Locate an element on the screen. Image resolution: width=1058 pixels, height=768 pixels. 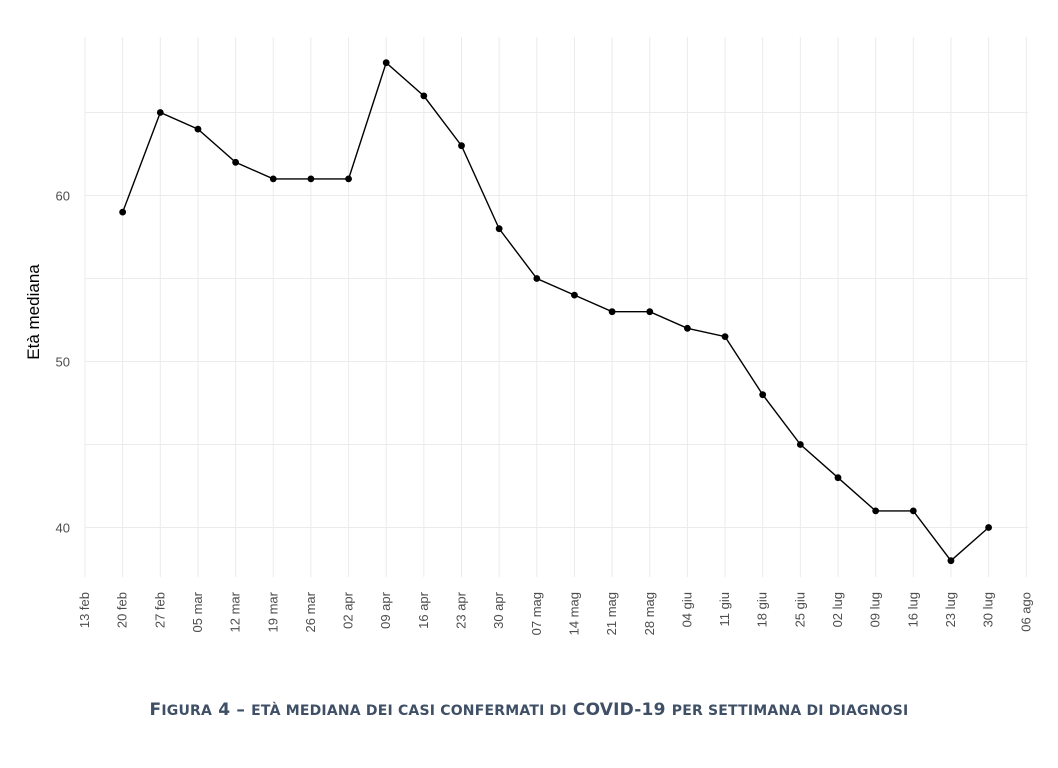
x-tick-label: 19 mar is located at coordinates (272, 611).